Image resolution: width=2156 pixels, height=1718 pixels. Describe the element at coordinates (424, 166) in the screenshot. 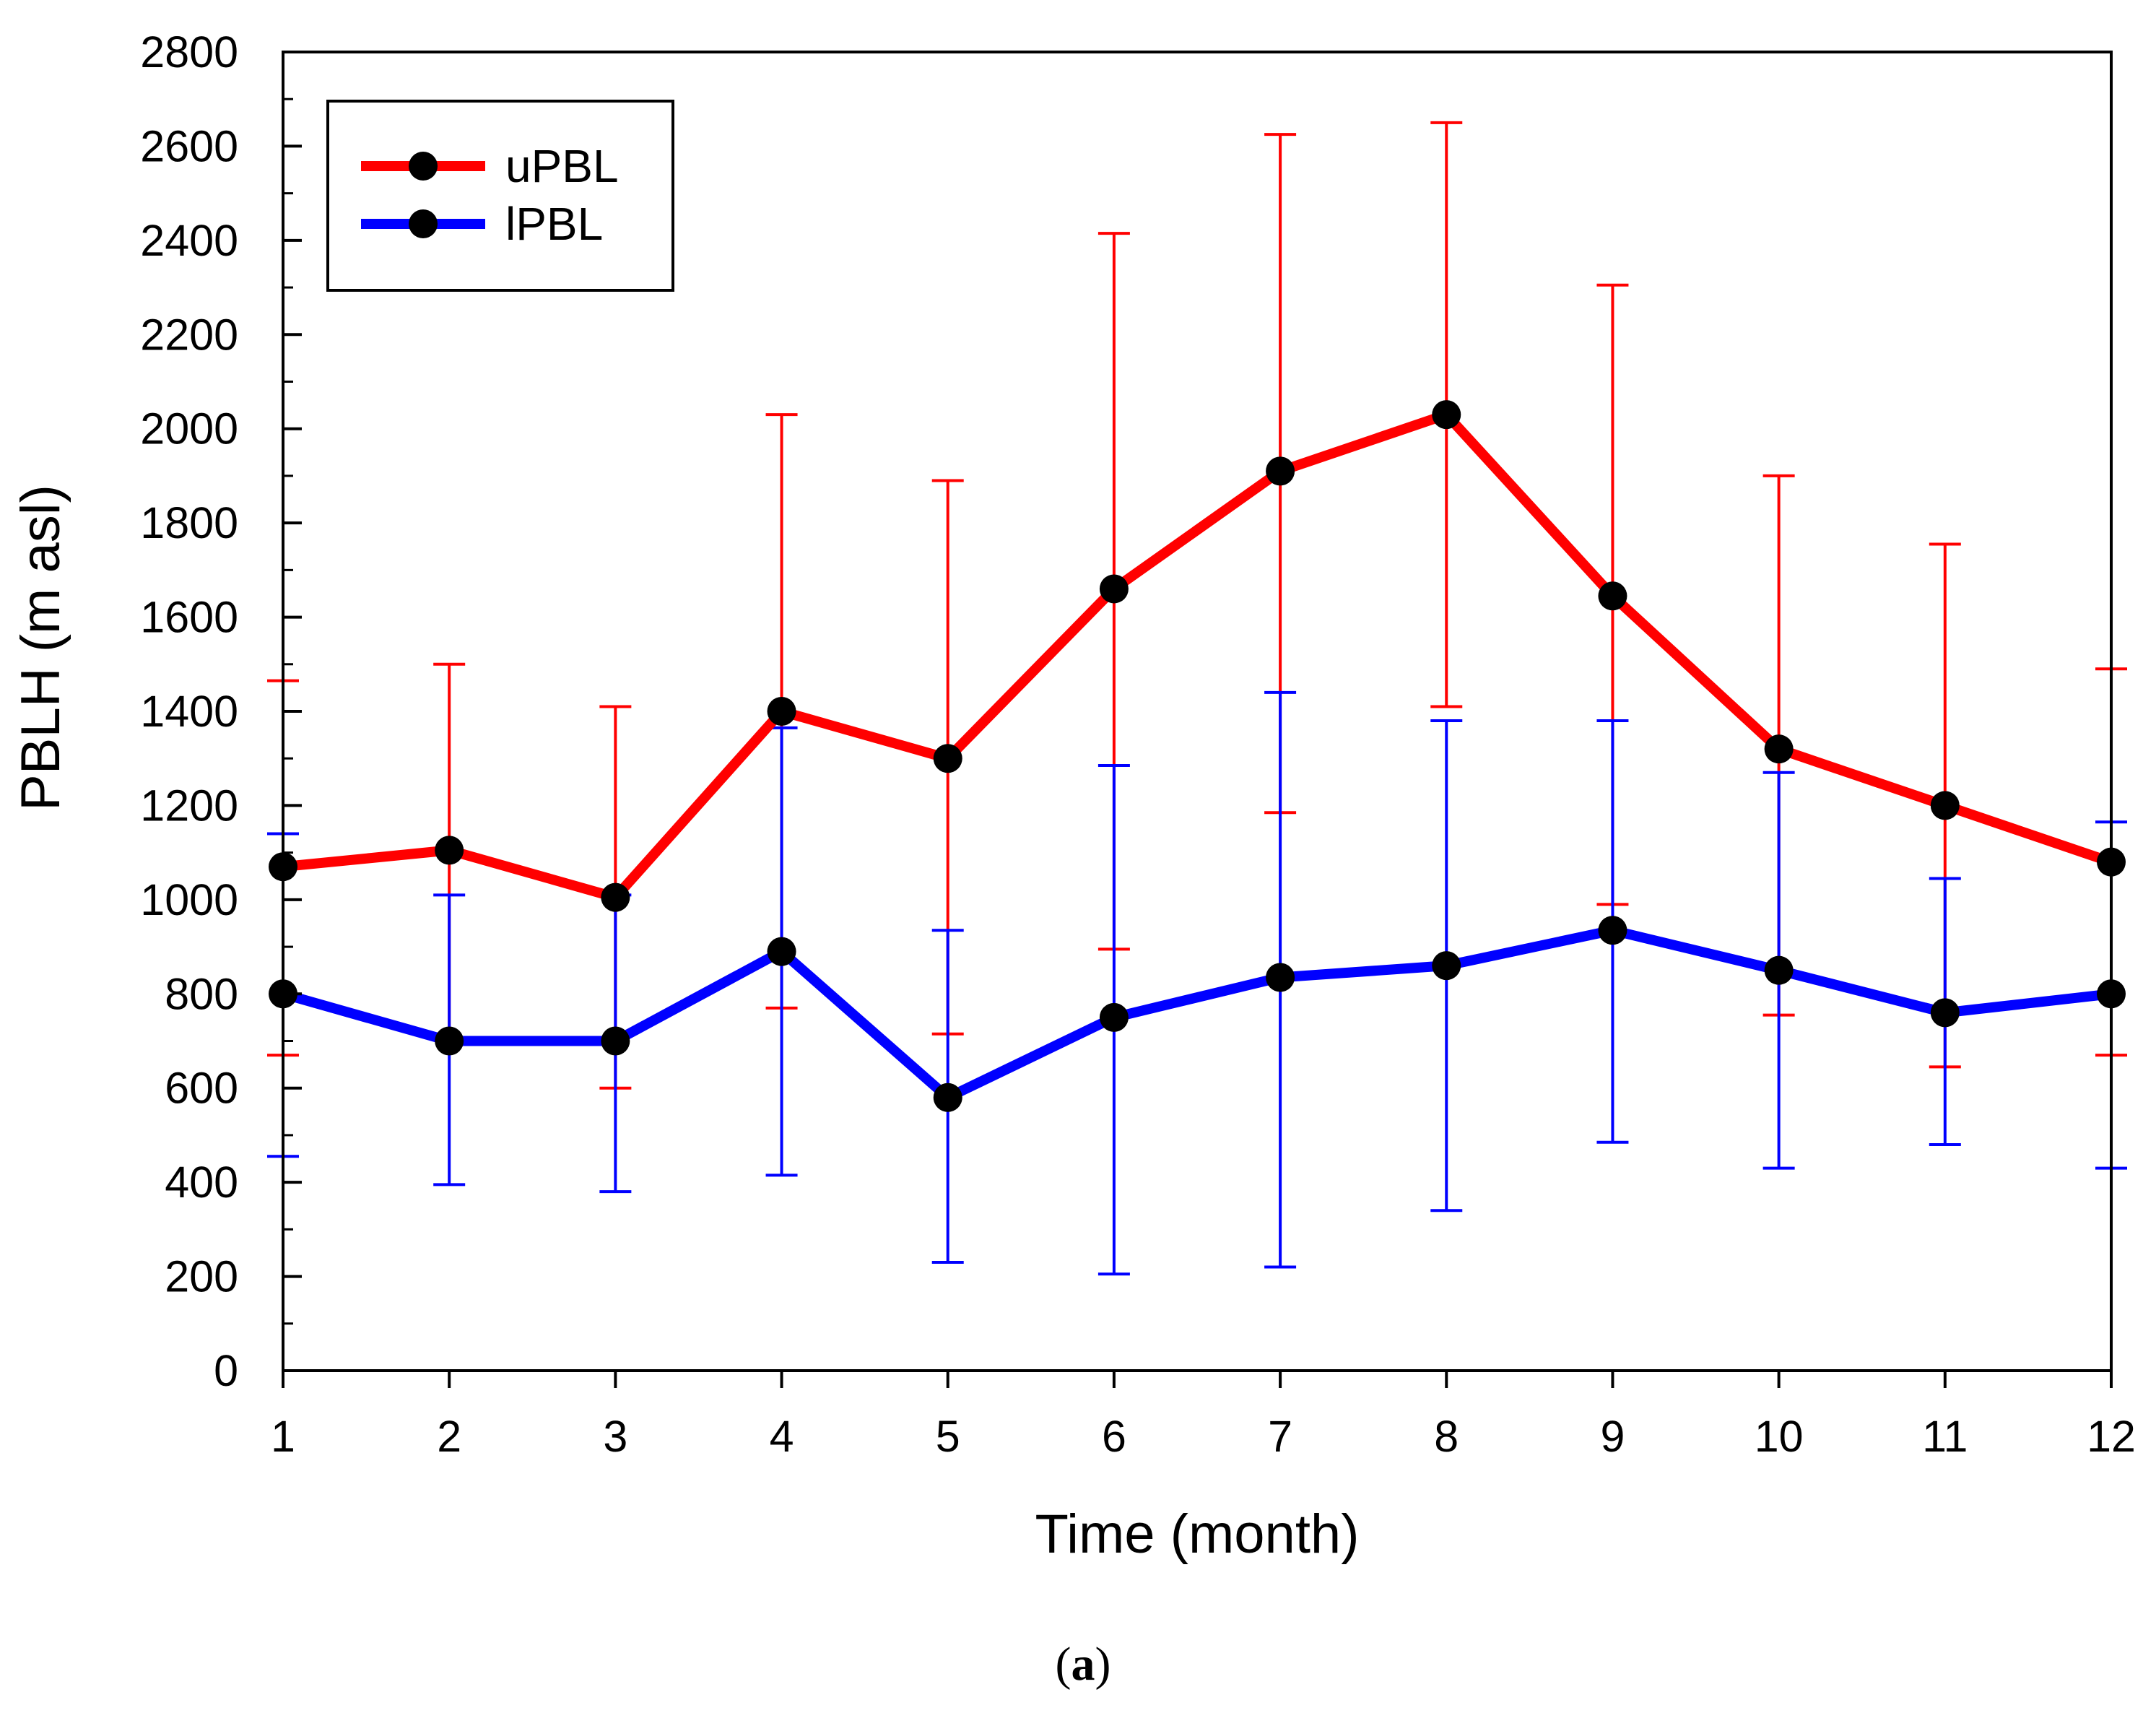

I see `legend-marker-uPBL` at that location.